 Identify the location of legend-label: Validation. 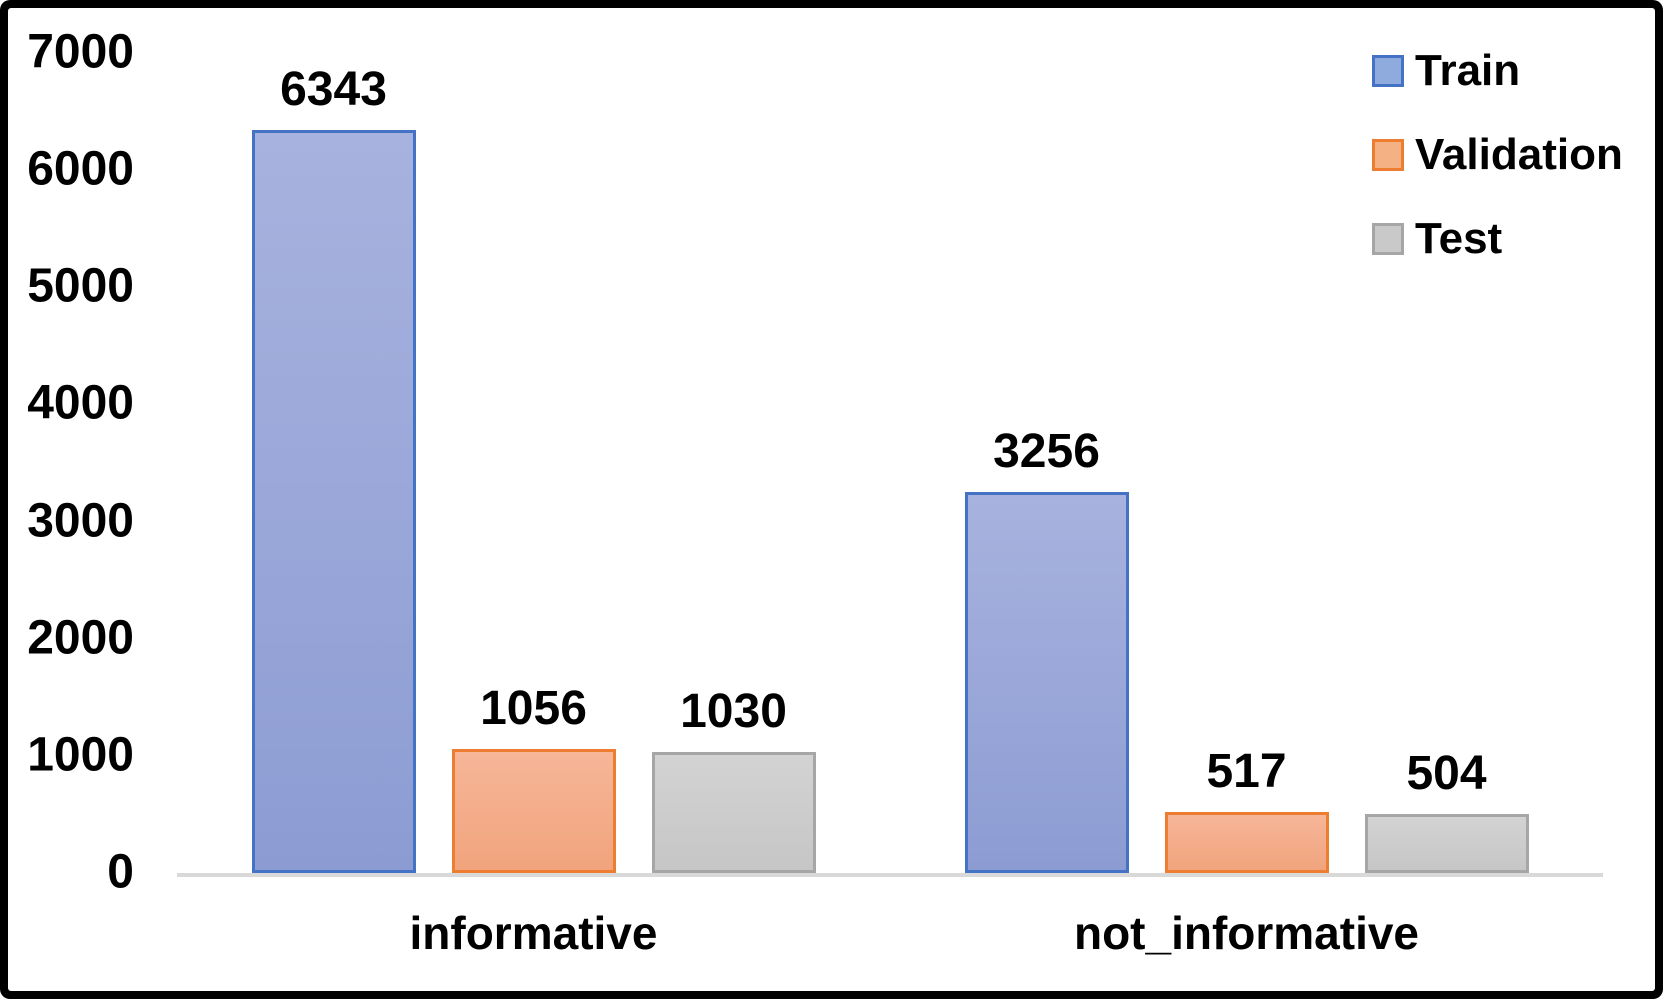
(1519, 154).